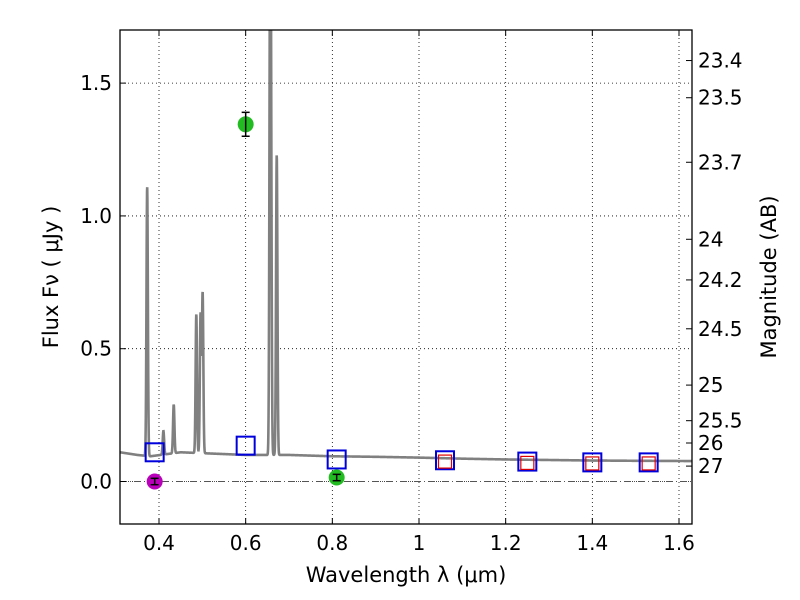 Image resolution: width=800 pixels, height=600 pixels. I want to click on y-tick-label: 0.5, so click(96, 349).